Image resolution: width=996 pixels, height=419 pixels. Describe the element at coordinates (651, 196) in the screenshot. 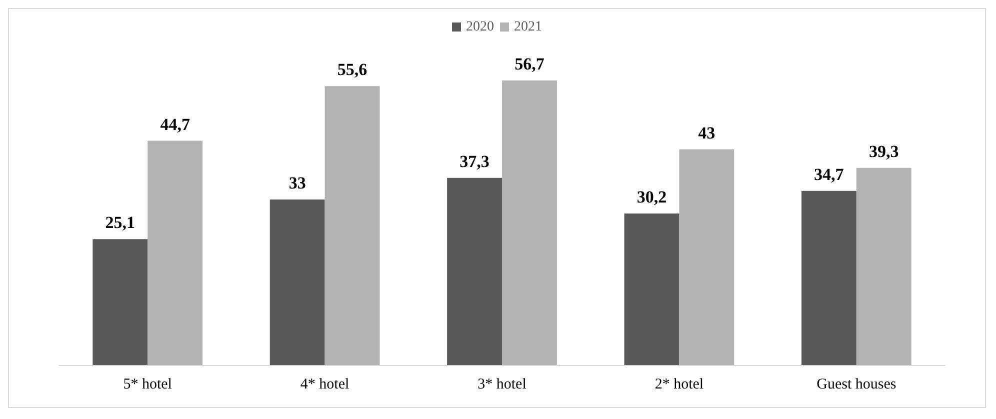

I see `data-label: 30,2` at that location.